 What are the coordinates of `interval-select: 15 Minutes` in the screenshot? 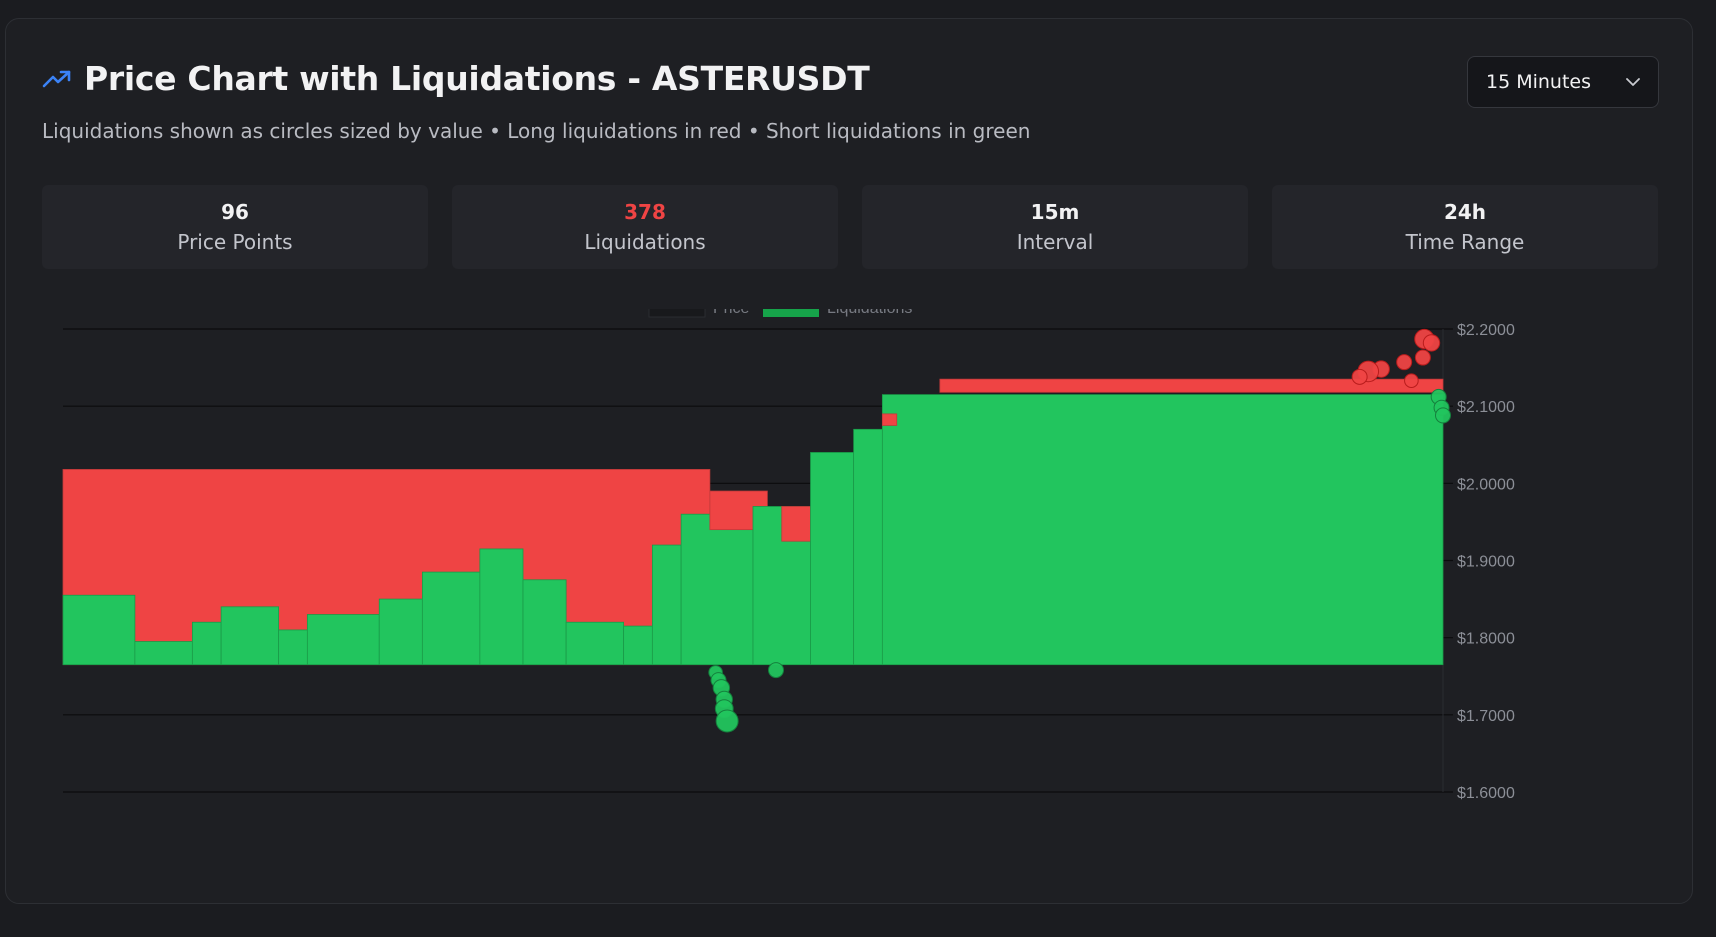 It's located at (1563, 82).